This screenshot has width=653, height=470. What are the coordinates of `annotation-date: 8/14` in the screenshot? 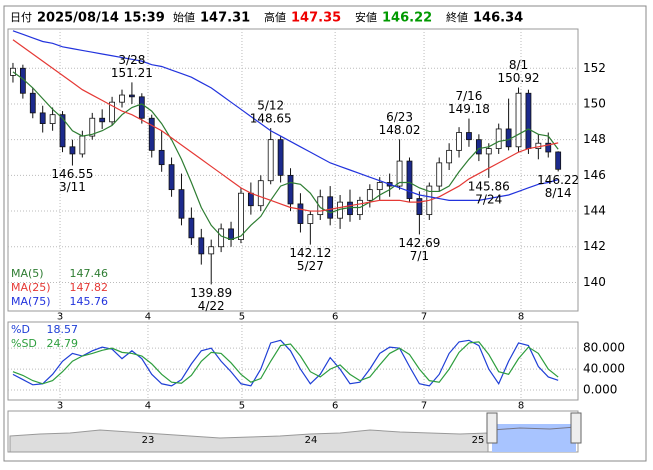 It's located at (558, 193).